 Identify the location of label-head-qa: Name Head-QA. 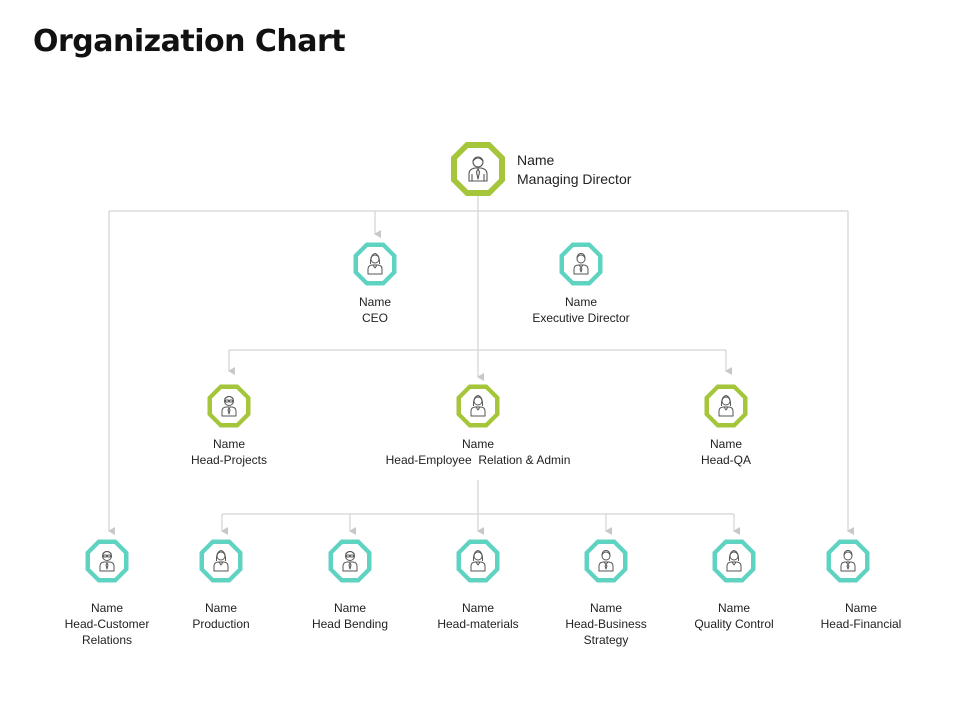
(726, 452).